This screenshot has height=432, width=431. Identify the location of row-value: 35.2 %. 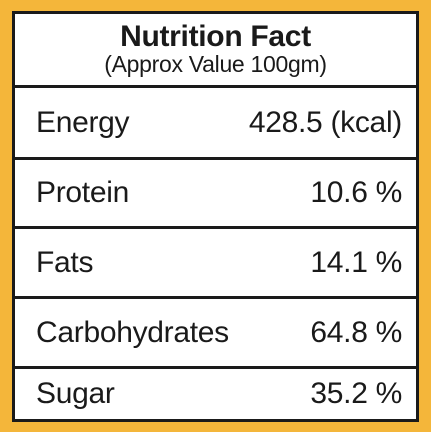
(356, 393).